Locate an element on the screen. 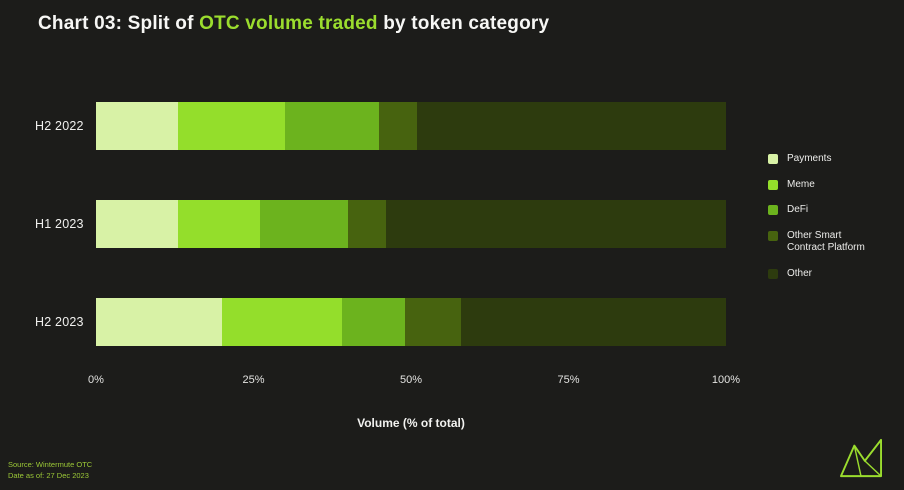 The height and width of the screenshot is (490, 904). legend-item-payments: Payments is located at coordinates (828, 159).